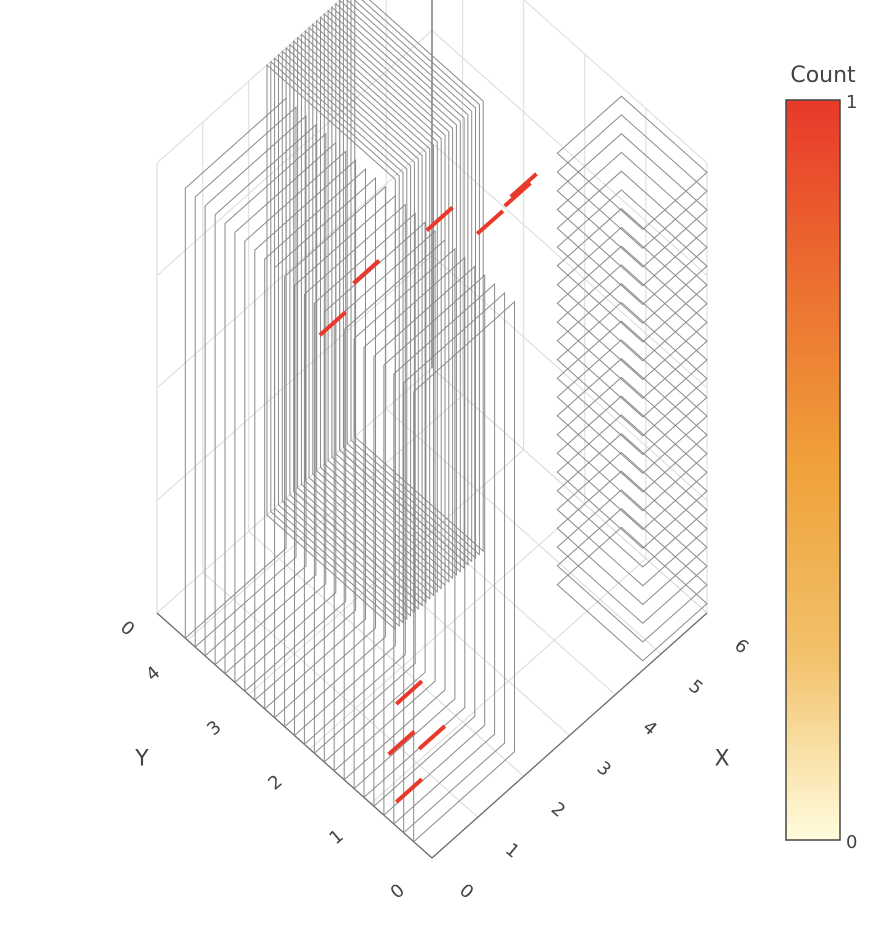 This screenshot has width=892, height=930. Describe the element at coordinates (512, 850) in the screenshot. I see `x-tick-label: 1` at that location.